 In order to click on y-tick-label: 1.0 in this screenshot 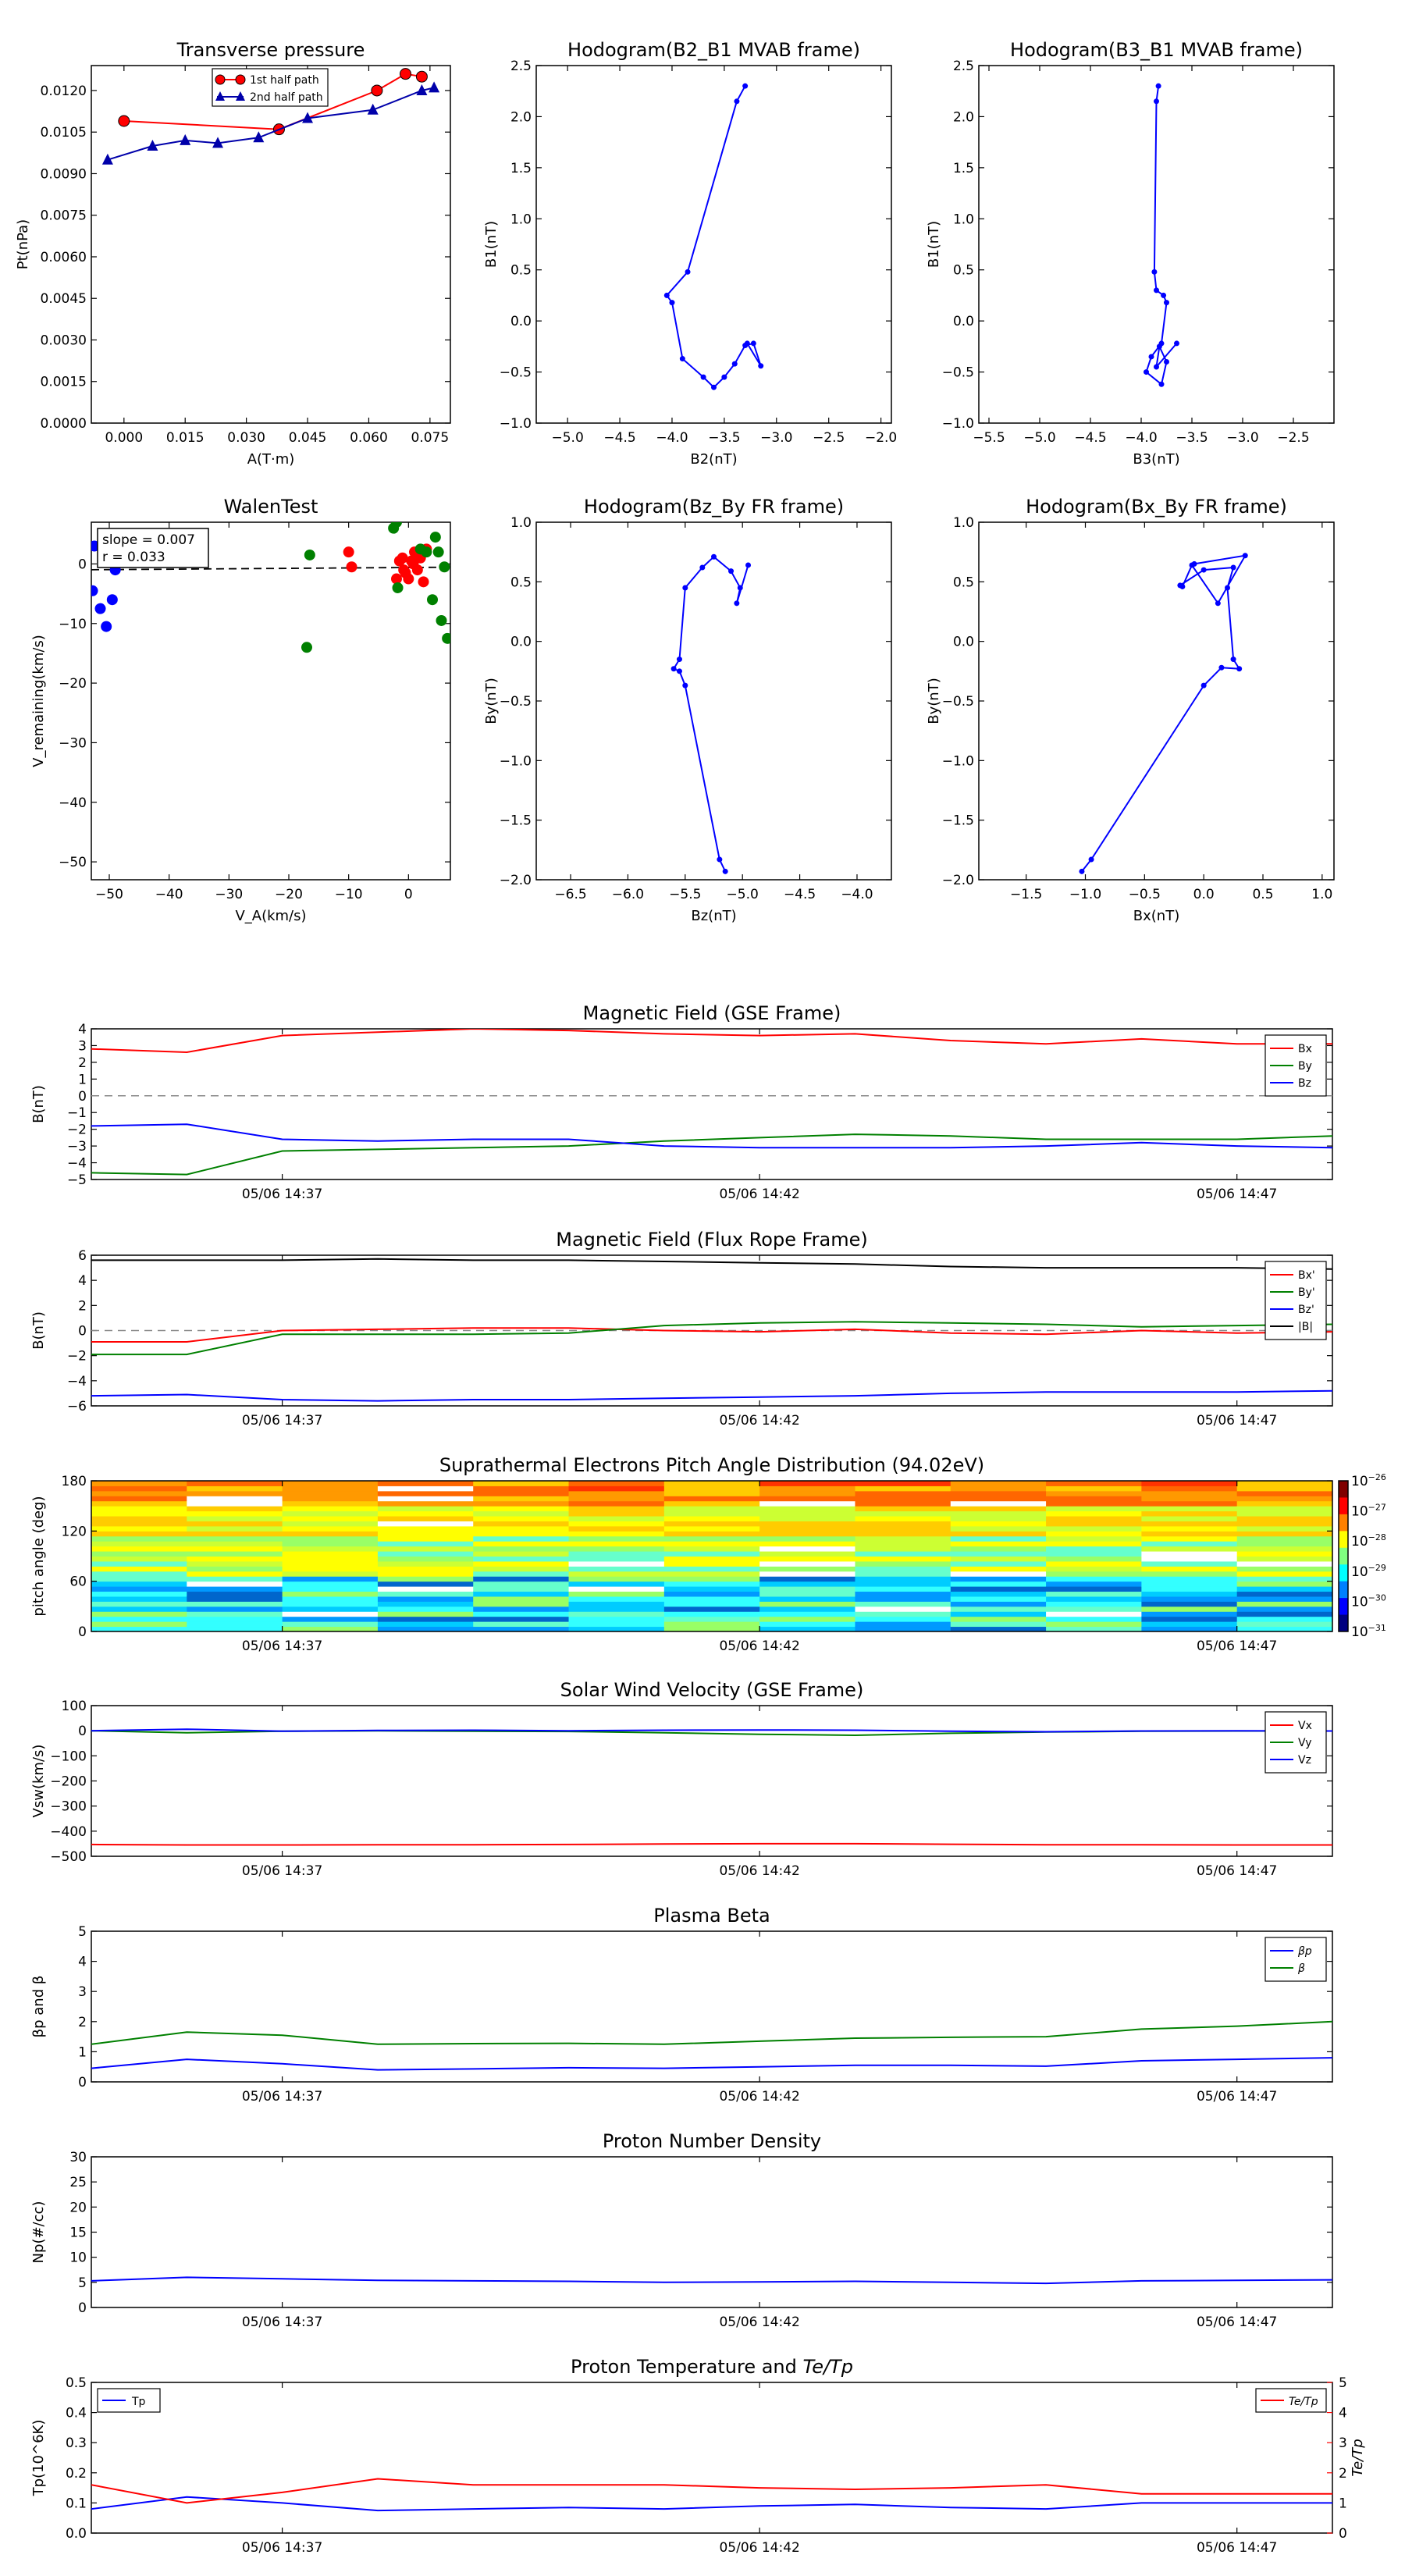, I will do `click(521, 220)`.